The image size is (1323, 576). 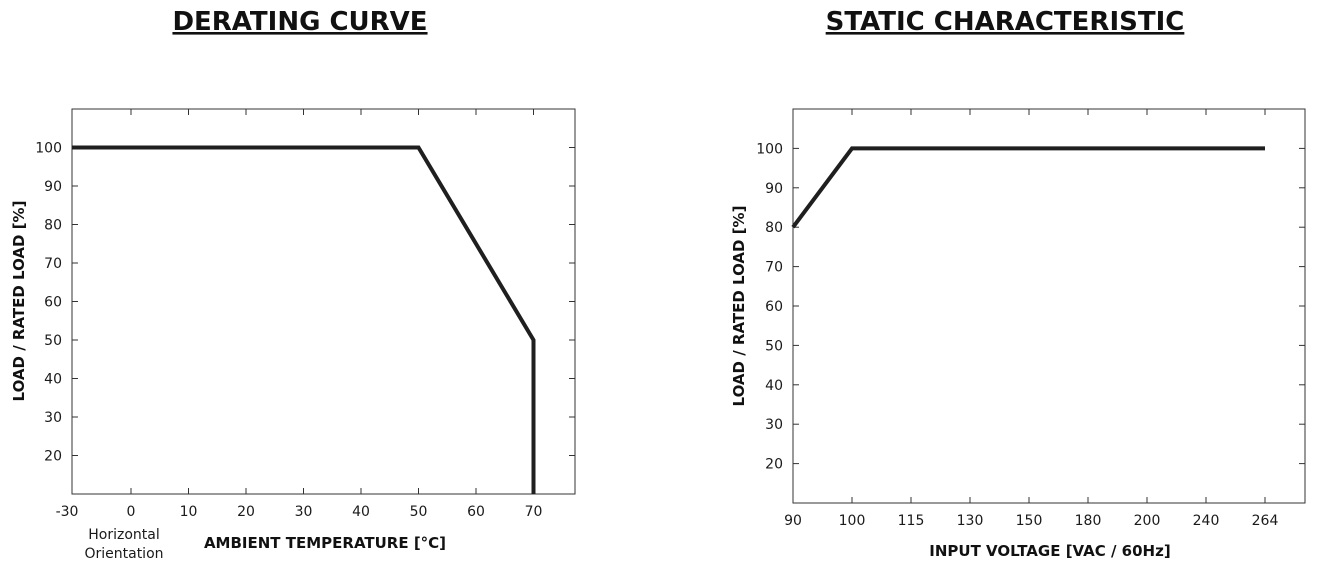 I want to click on chart1-ytick-label: 40, so click(x=53, y=380).